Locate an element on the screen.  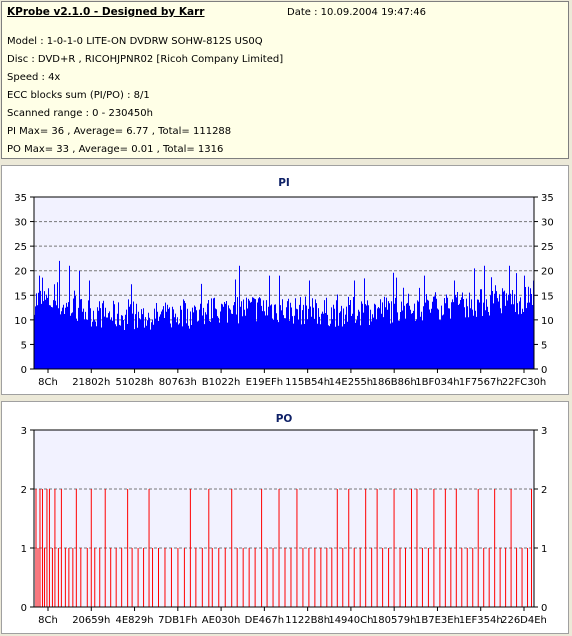
pi-ytick-label-right: 10 is located at coordinates (547, 321).